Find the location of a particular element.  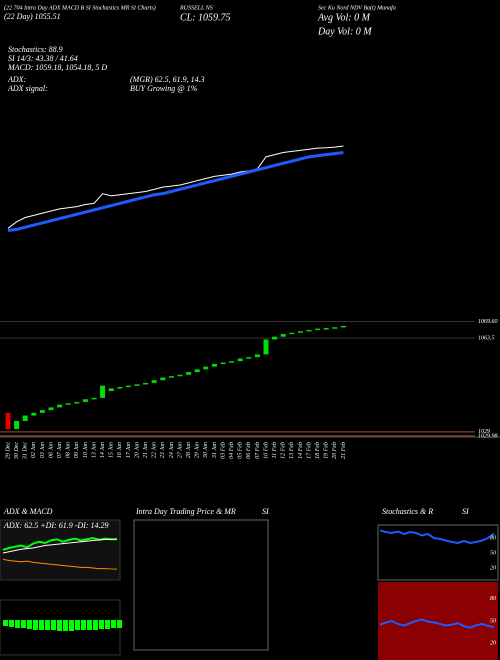

stoch-tick: 80 is located at coordinates (493, 538).